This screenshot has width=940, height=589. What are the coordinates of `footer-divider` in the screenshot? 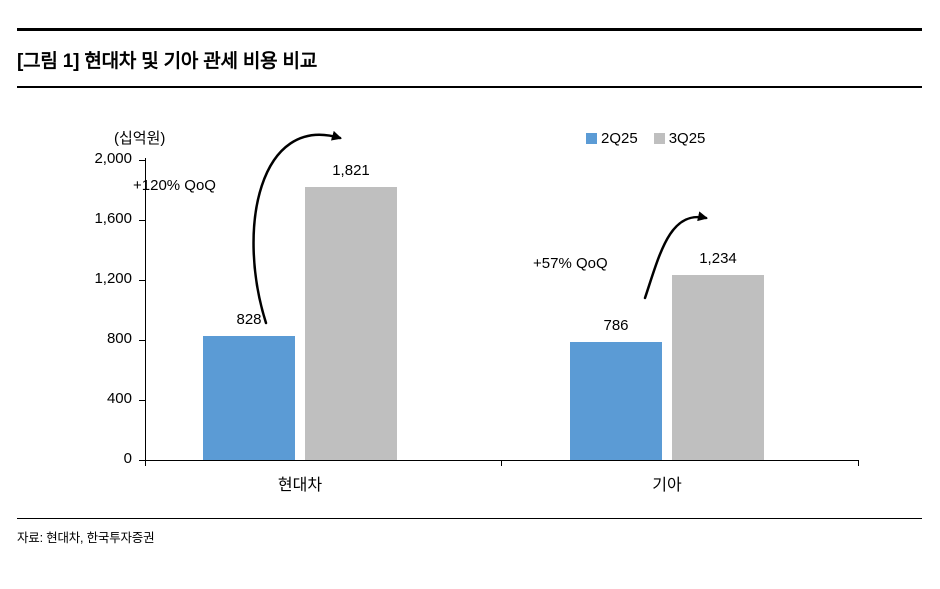 It's located at (469, 518).